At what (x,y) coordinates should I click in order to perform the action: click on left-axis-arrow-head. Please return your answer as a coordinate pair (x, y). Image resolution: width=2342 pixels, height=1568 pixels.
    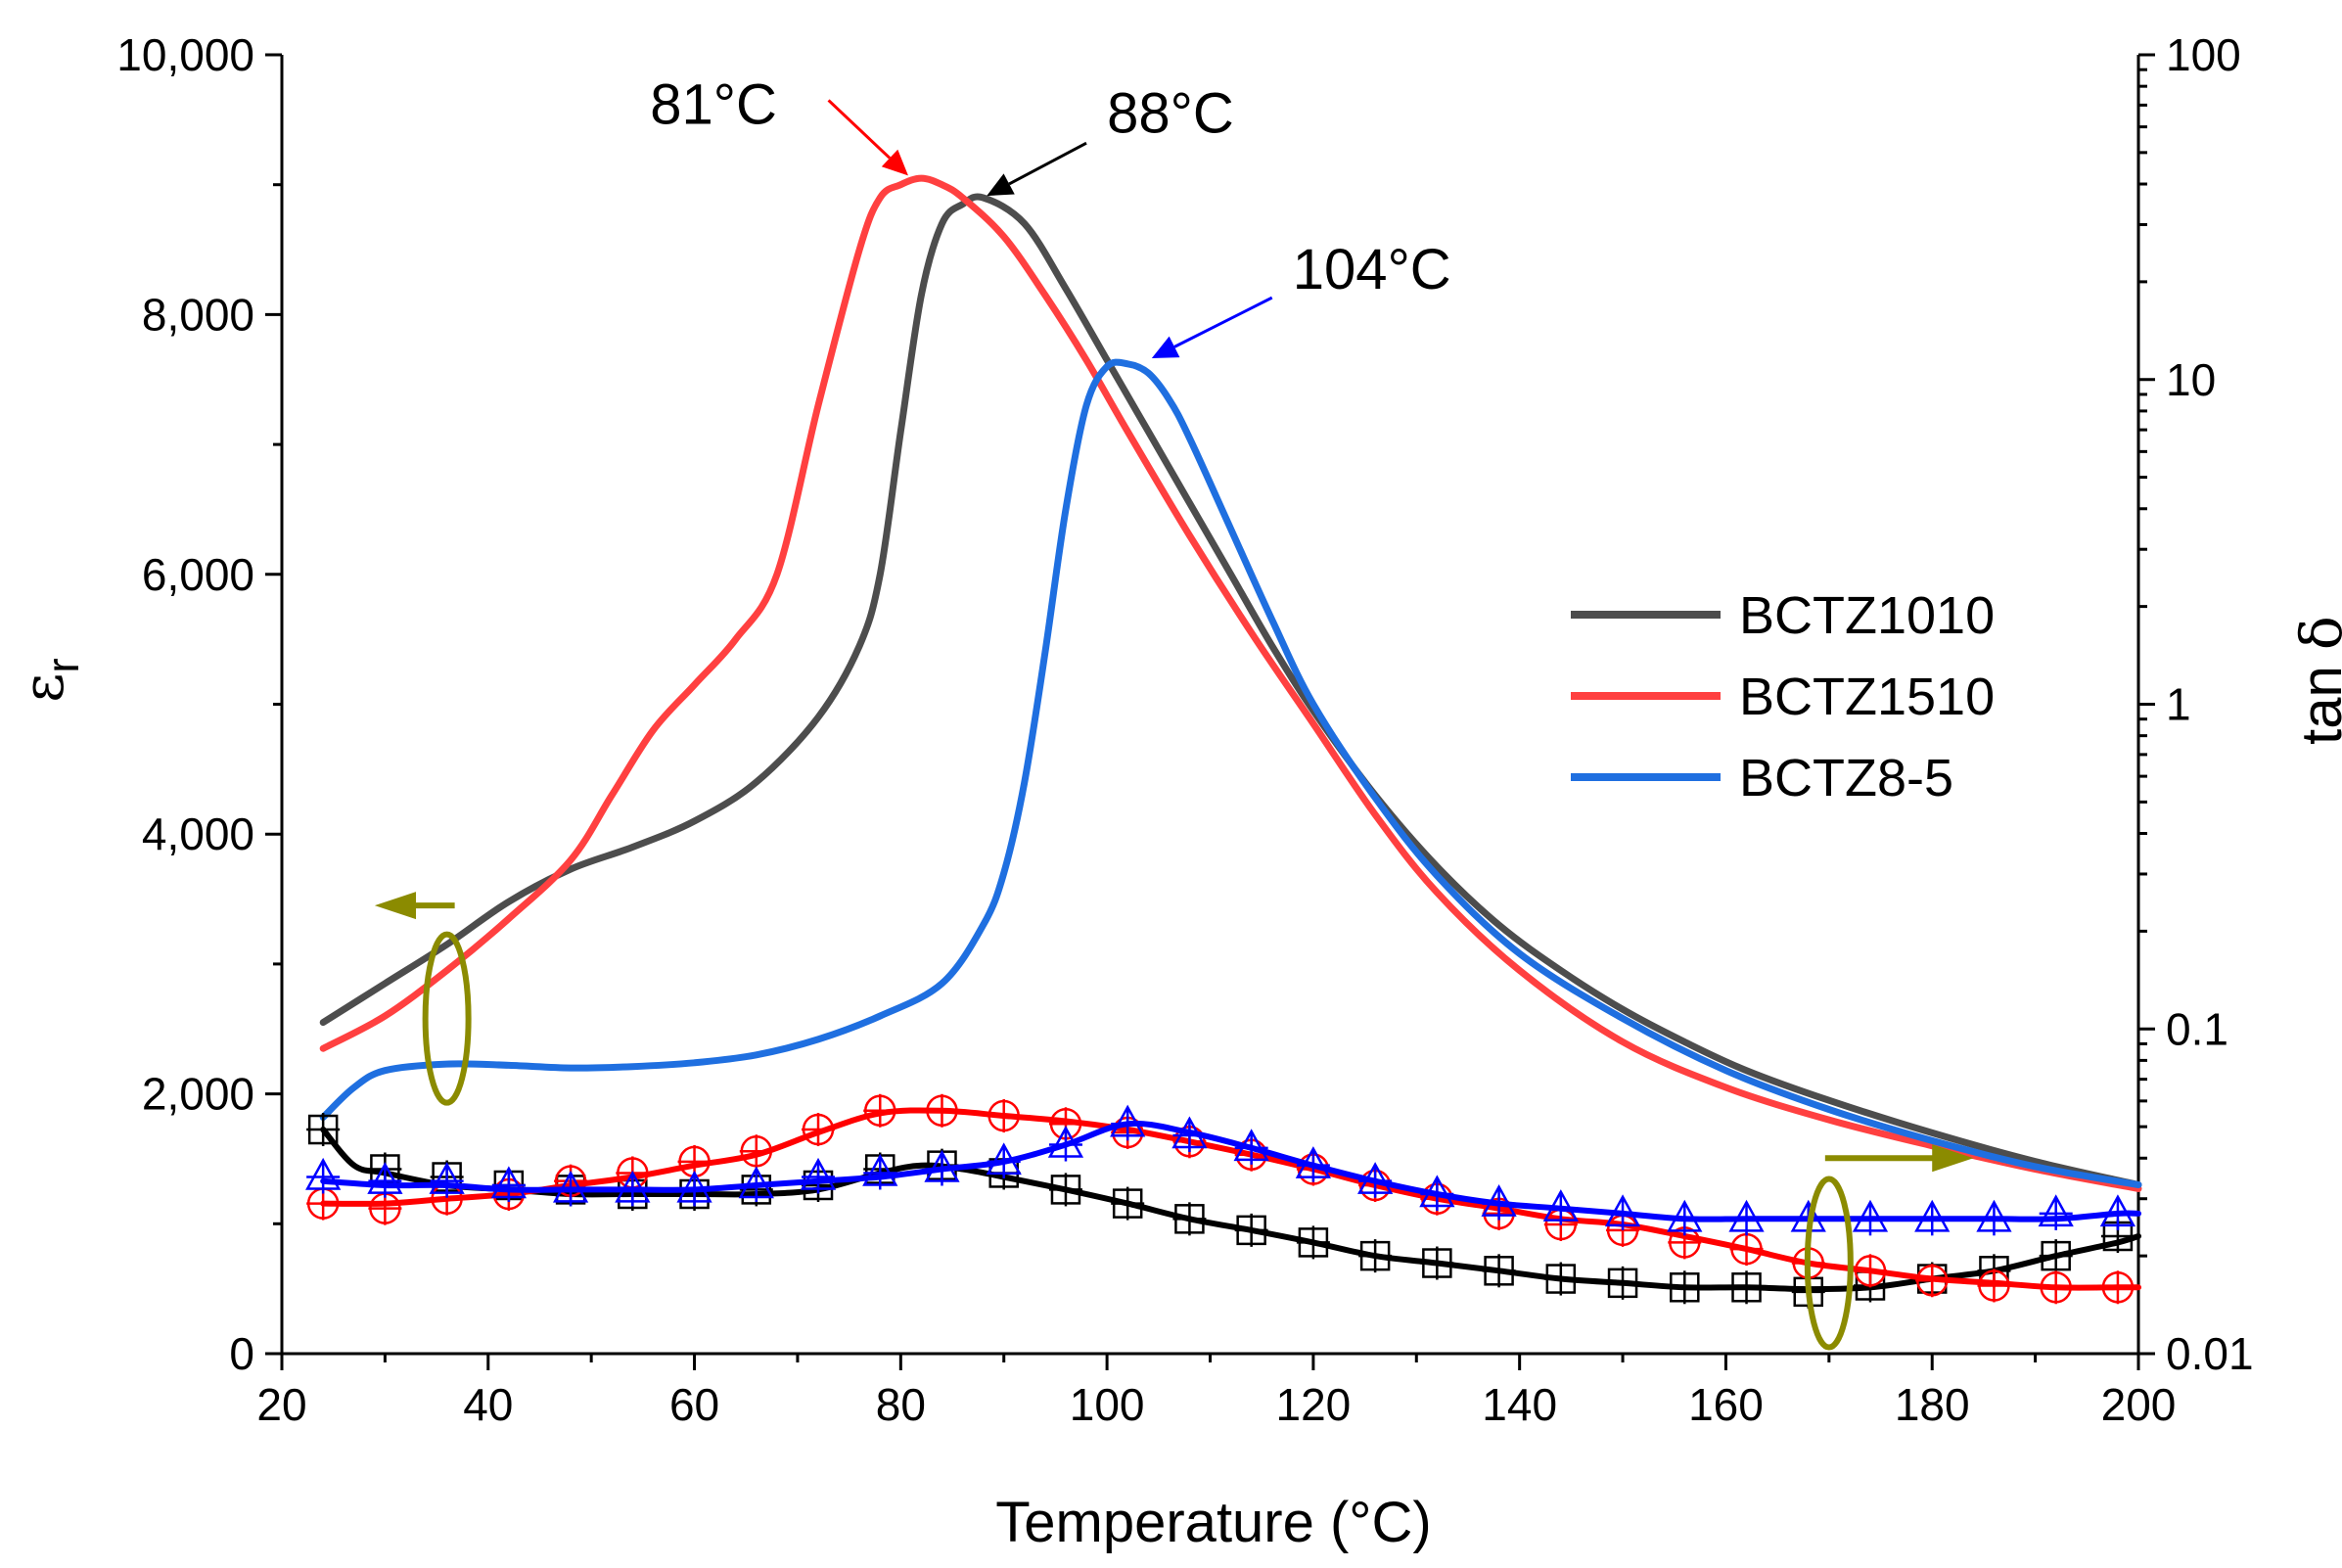
    Looking at the image, I should click on (395, 906).